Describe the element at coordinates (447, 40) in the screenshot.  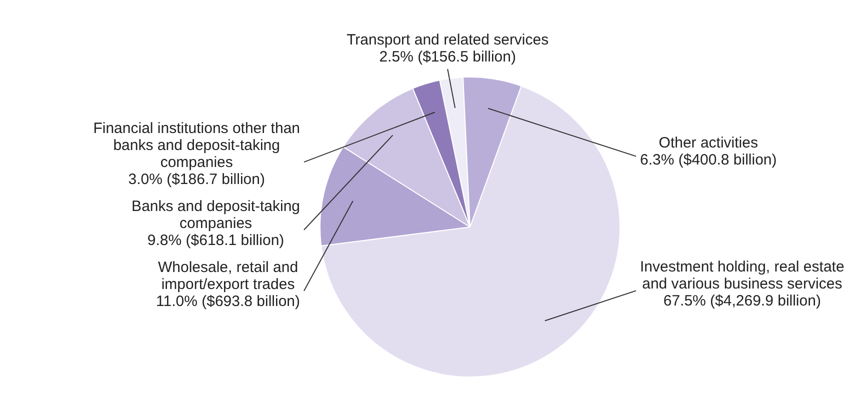
I see `slice-label: Transport and related services` at that location.